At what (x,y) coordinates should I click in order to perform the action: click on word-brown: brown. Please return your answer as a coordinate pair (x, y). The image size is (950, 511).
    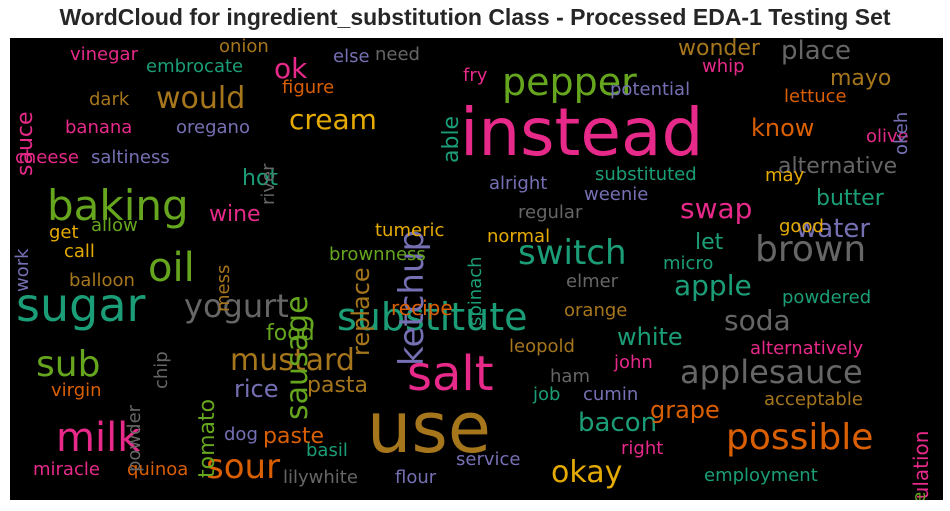
    Looking at the image, I should click on (811, 249).